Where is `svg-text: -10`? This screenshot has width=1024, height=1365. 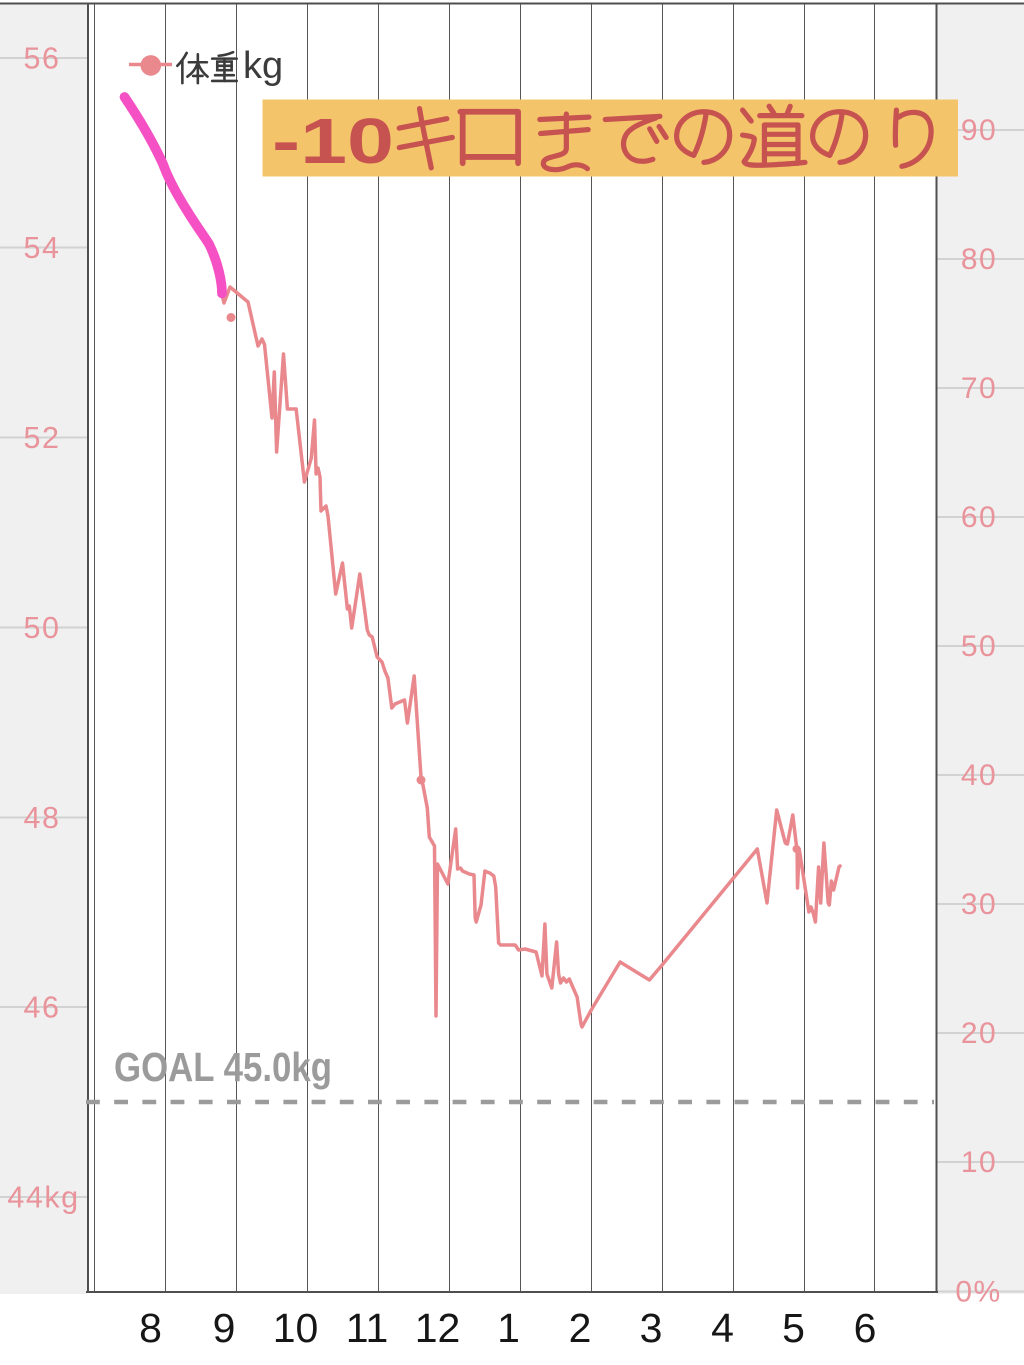 svg-text: -10 is located at coordinates (333, 141).